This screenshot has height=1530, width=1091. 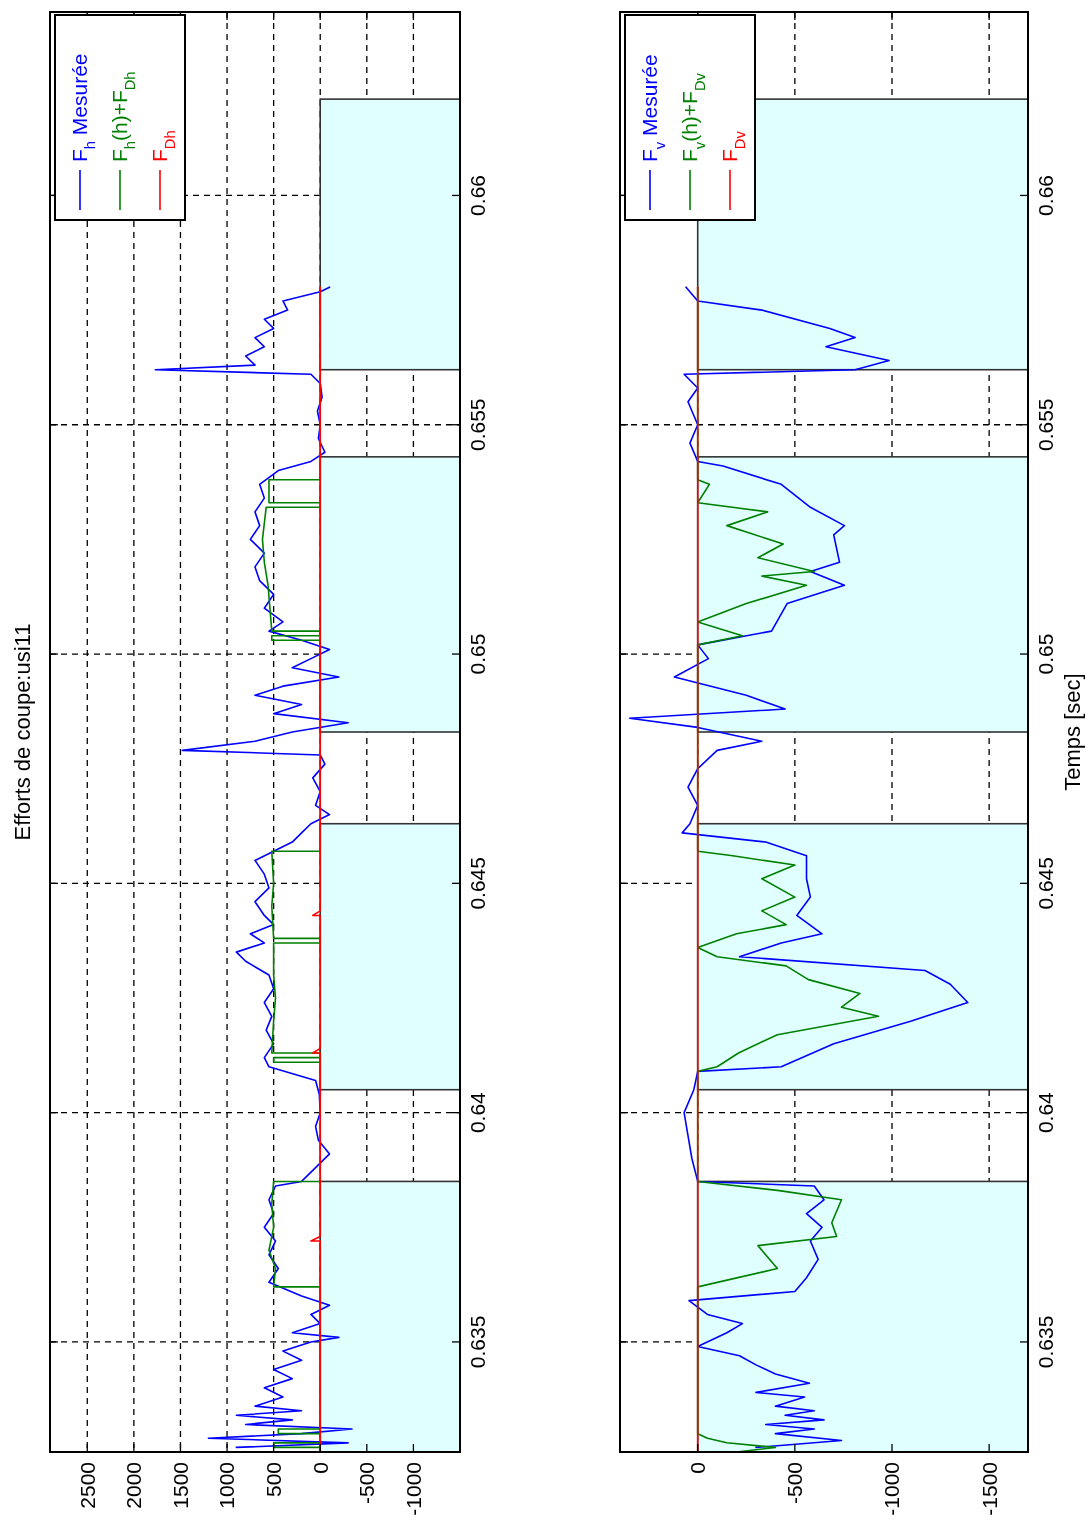 I want to click on x-tick-label: 2000, so click(x=134, y=1485).